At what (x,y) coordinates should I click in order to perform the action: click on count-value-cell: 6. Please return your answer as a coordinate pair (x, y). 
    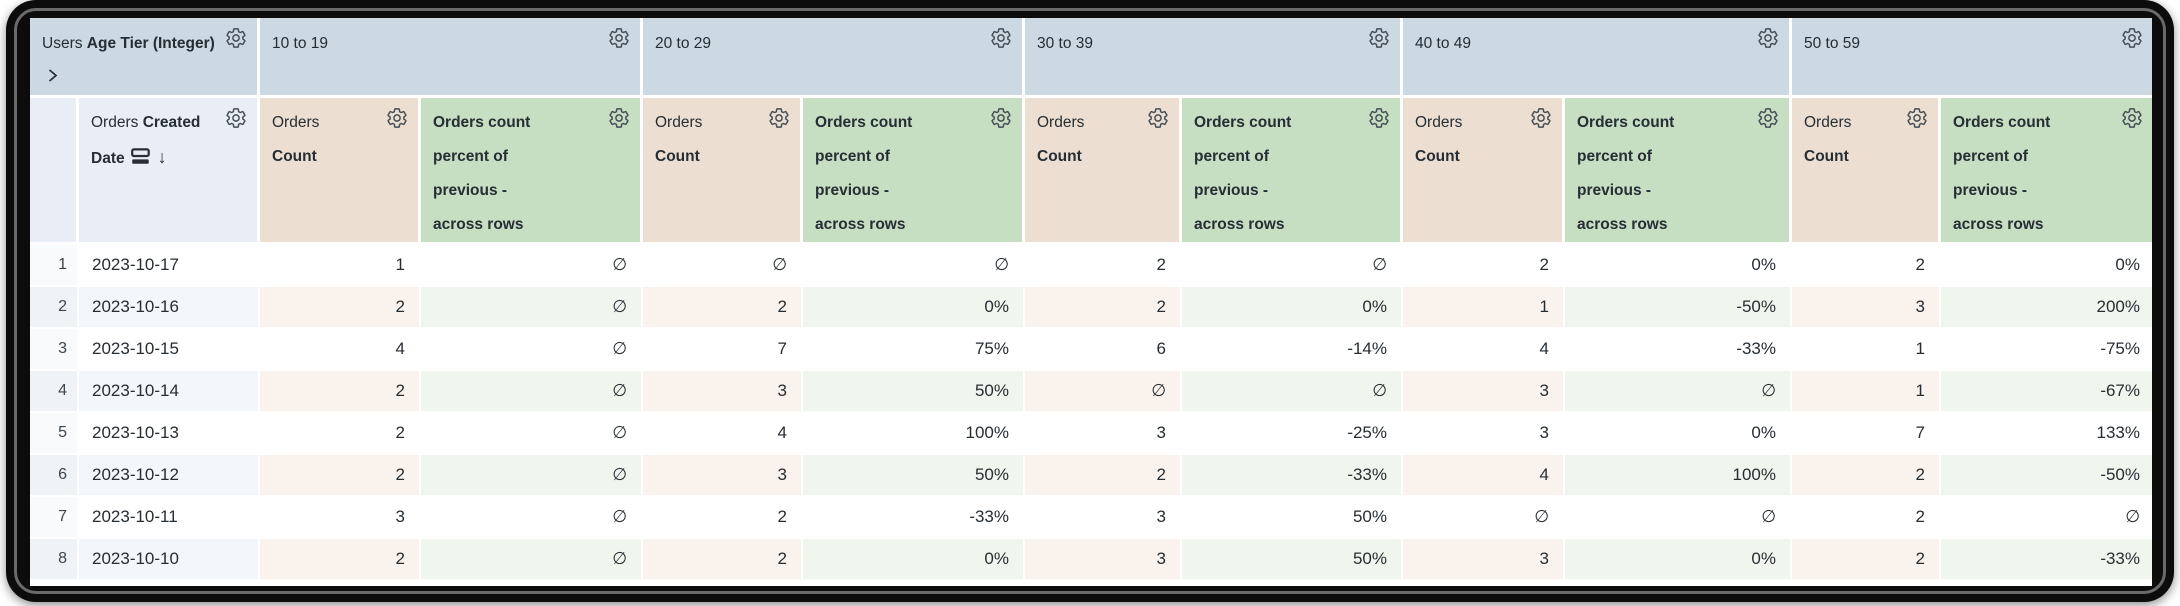
    Looking at the image, I should click on (1103, 350).